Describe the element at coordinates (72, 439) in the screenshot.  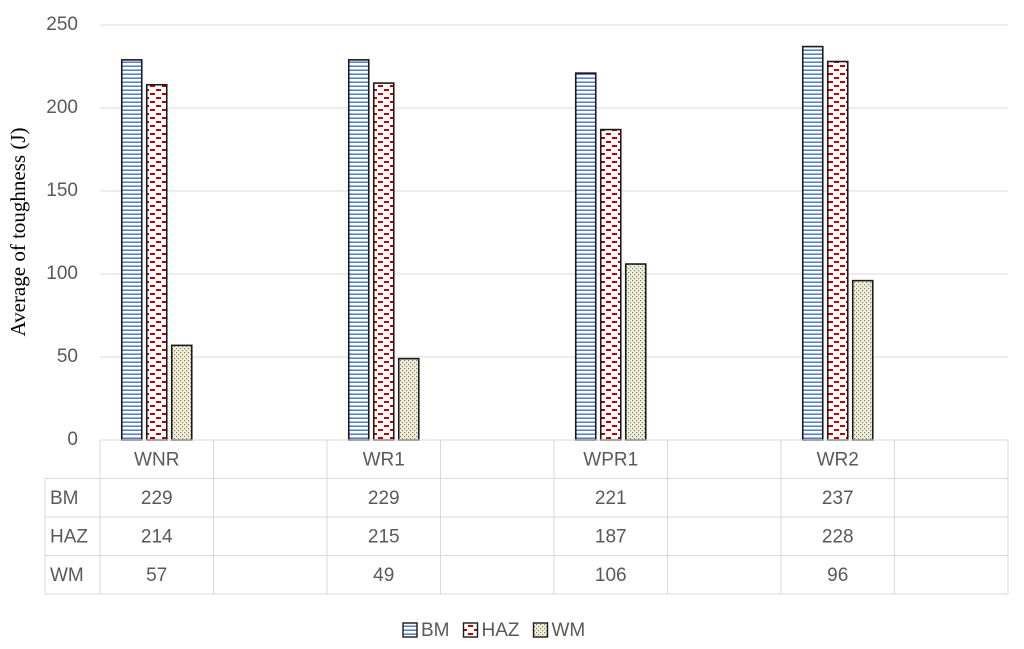
I see `y-tick-label: 0` at that location.